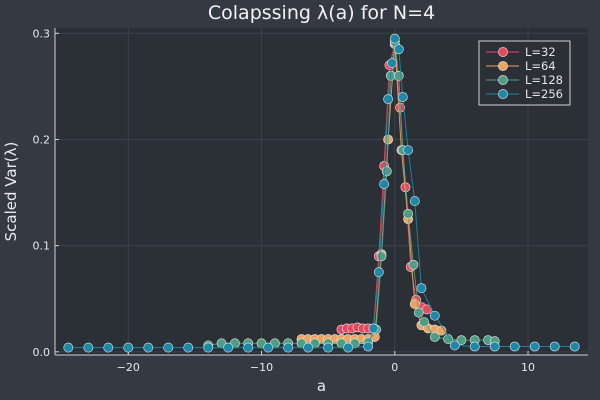 The image size is (600, 400). I want to click on y-tick-label: 0.1, so click(42, 246).